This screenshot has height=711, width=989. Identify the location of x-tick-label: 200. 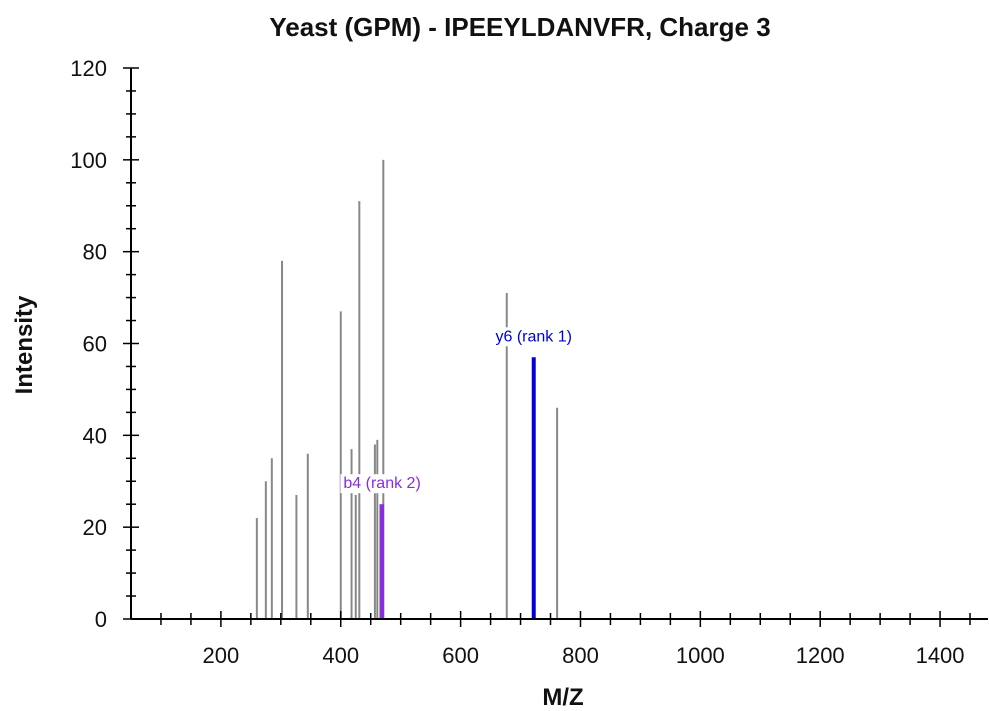
(221, 655).